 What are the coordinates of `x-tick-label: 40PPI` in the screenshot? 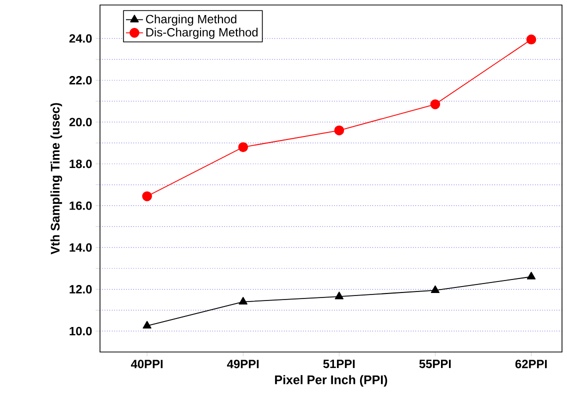 It's located at (146, 364).